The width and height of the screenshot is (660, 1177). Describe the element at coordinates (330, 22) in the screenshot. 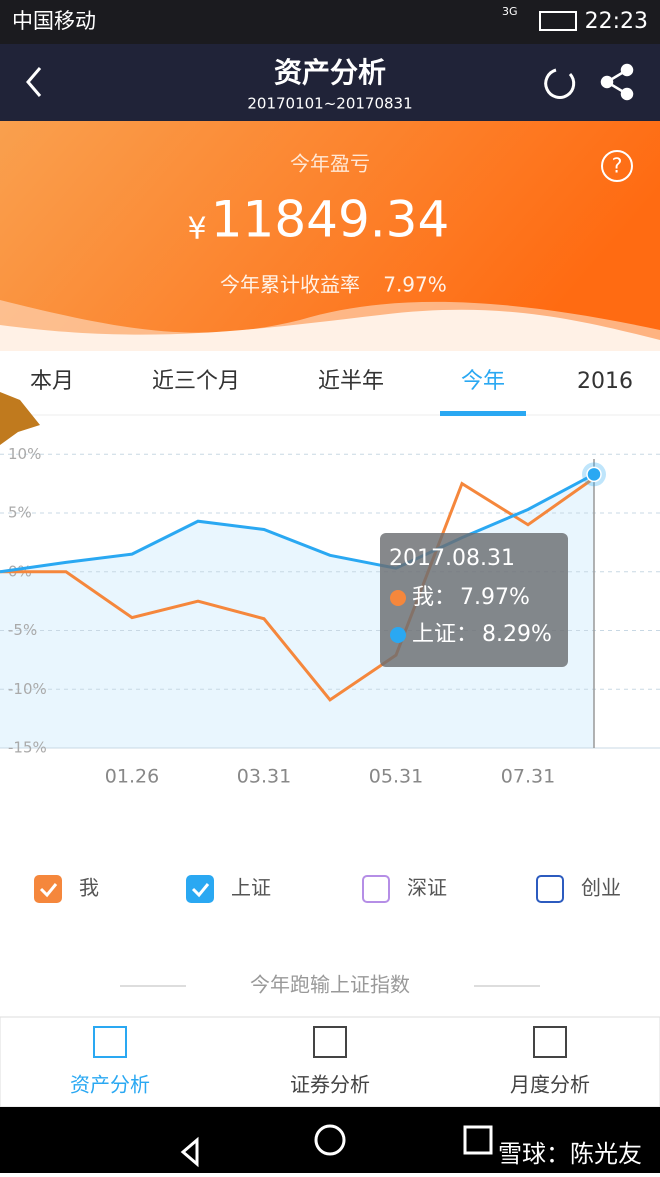

I see `status-bar` at that location.